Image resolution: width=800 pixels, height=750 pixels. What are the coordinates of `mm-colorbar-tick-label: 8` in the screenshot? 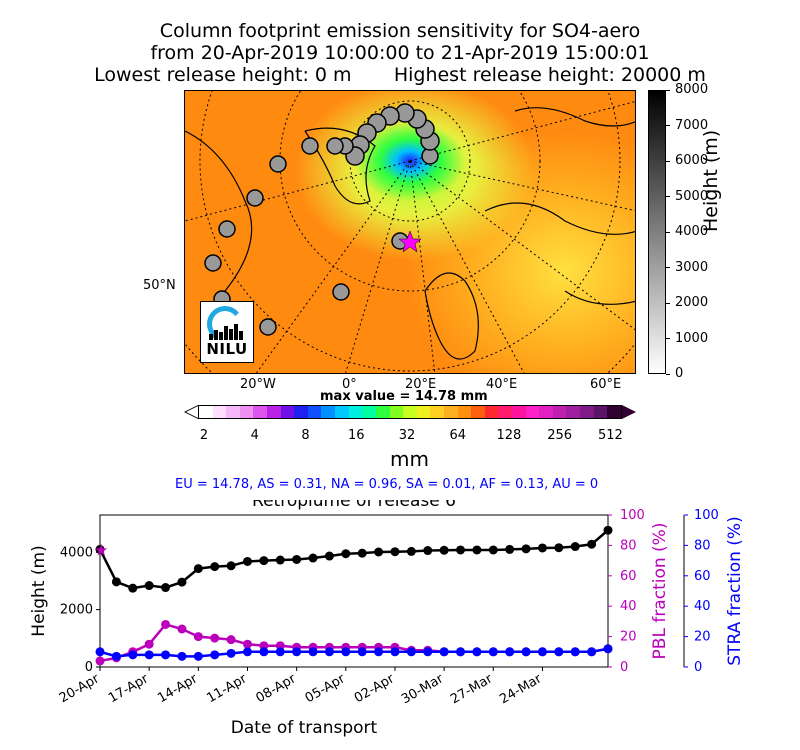 It's located at (305, 435).